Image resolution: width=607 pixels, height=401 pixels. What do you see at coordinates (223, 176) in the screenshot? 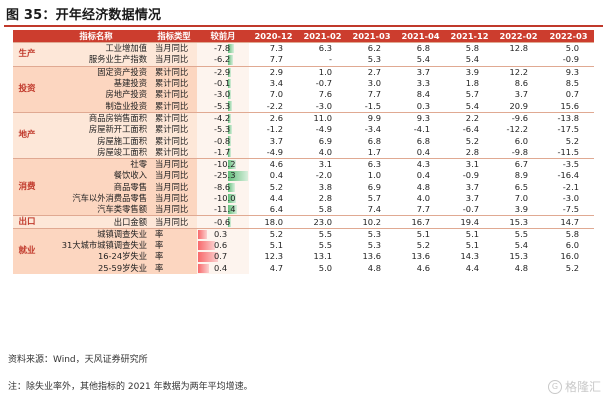
I see `mom-cell: -25.3` at bounding box center [223, 176].